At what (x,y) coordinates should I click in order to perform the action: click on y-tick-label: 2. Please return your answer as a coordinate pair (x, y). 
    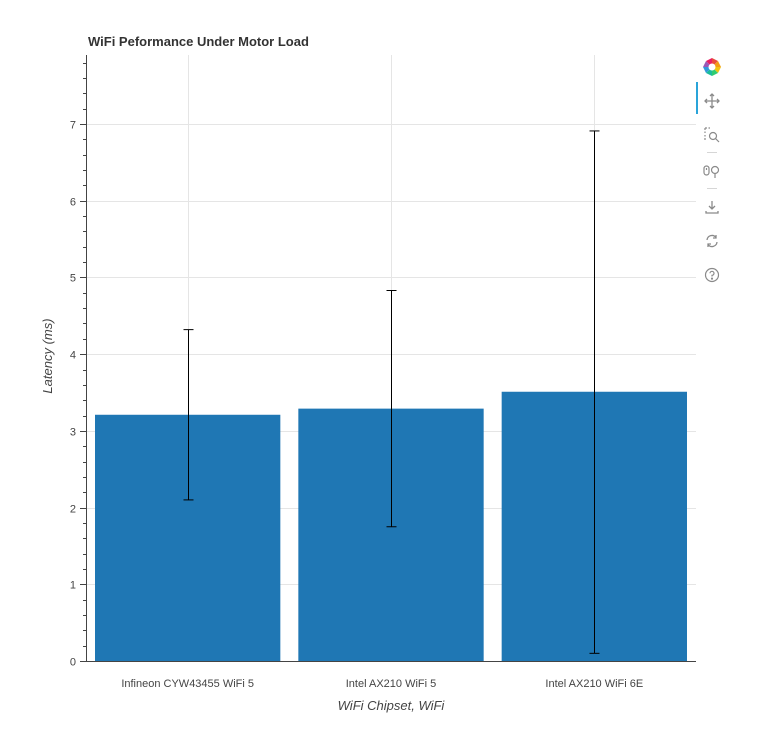
    Looking at the image, I should click on (73, 510).